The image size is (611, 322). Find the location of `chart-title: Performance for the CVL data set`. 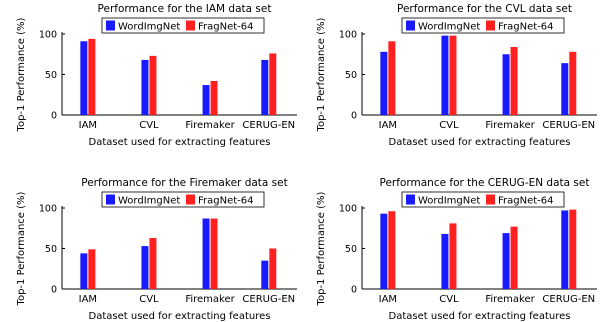

chart-title: Performance for the CVL data set is located at coordinates (484, 9).